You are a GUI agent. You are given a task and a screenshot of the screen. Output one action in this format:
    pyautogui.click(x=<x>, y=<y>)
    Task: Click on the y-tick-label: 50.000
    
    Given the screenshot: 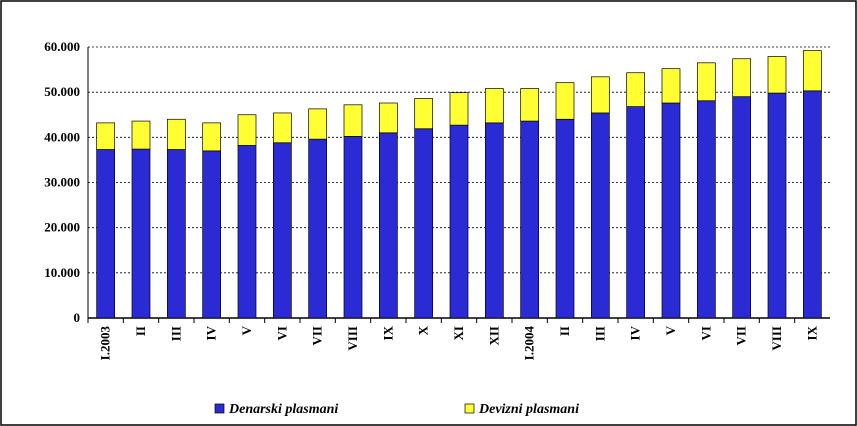 What is the action you would take?
    pyautogui.click(x=62, y=91)
    